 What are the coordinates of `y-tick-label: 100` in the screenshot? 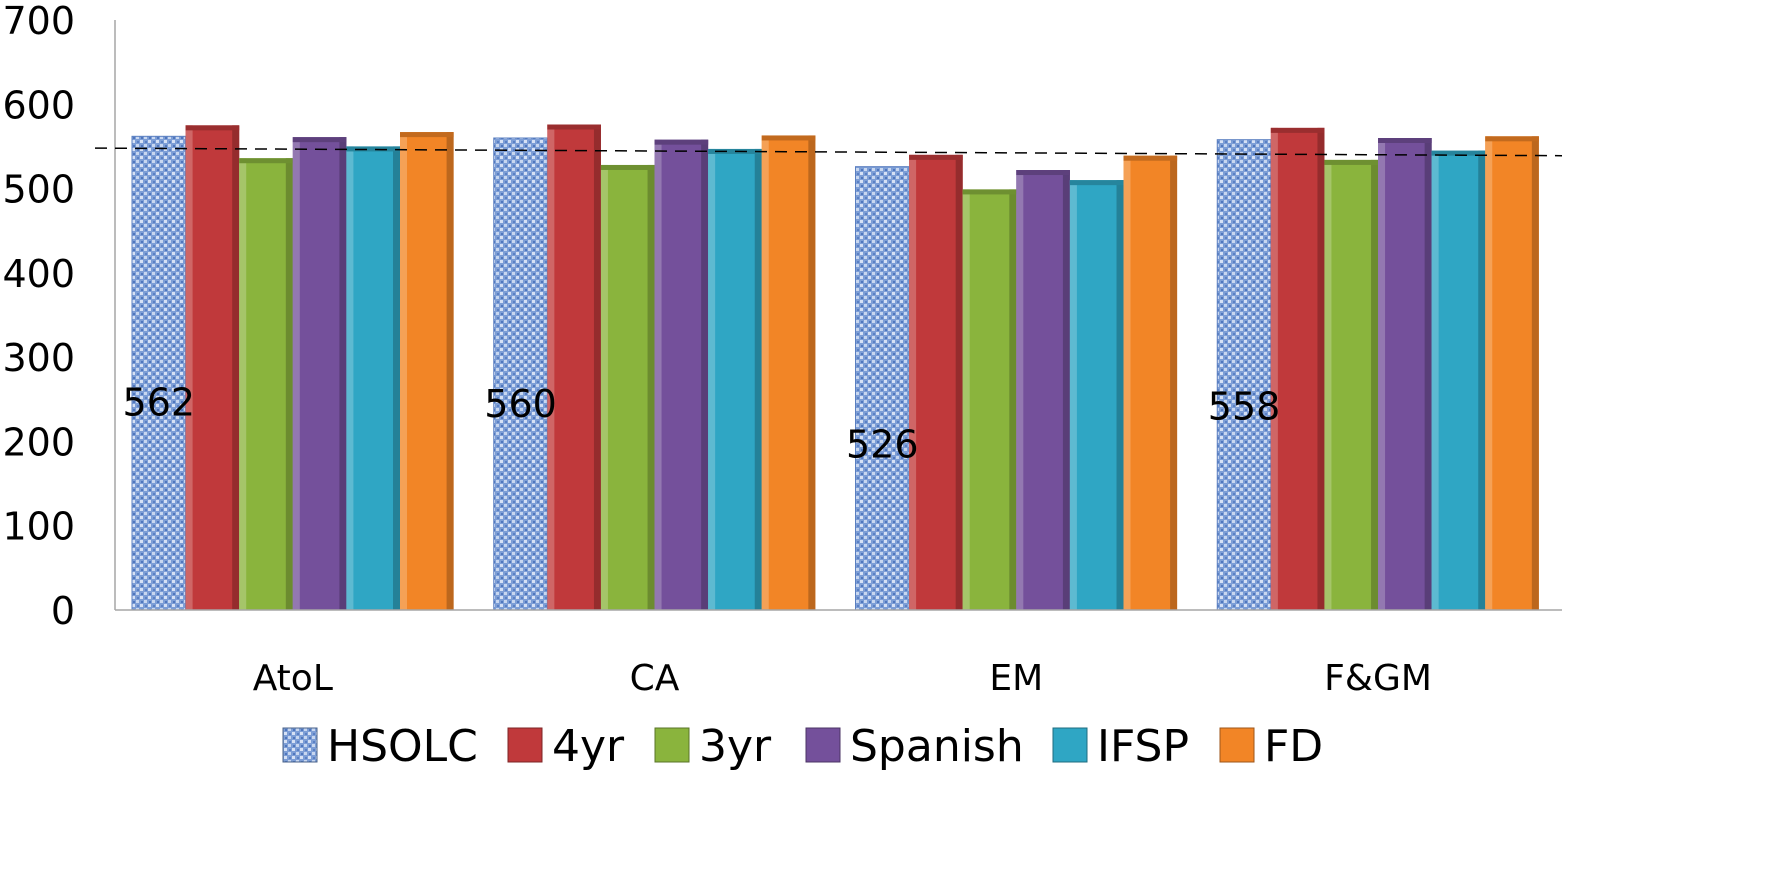 It's located at (38, 527).